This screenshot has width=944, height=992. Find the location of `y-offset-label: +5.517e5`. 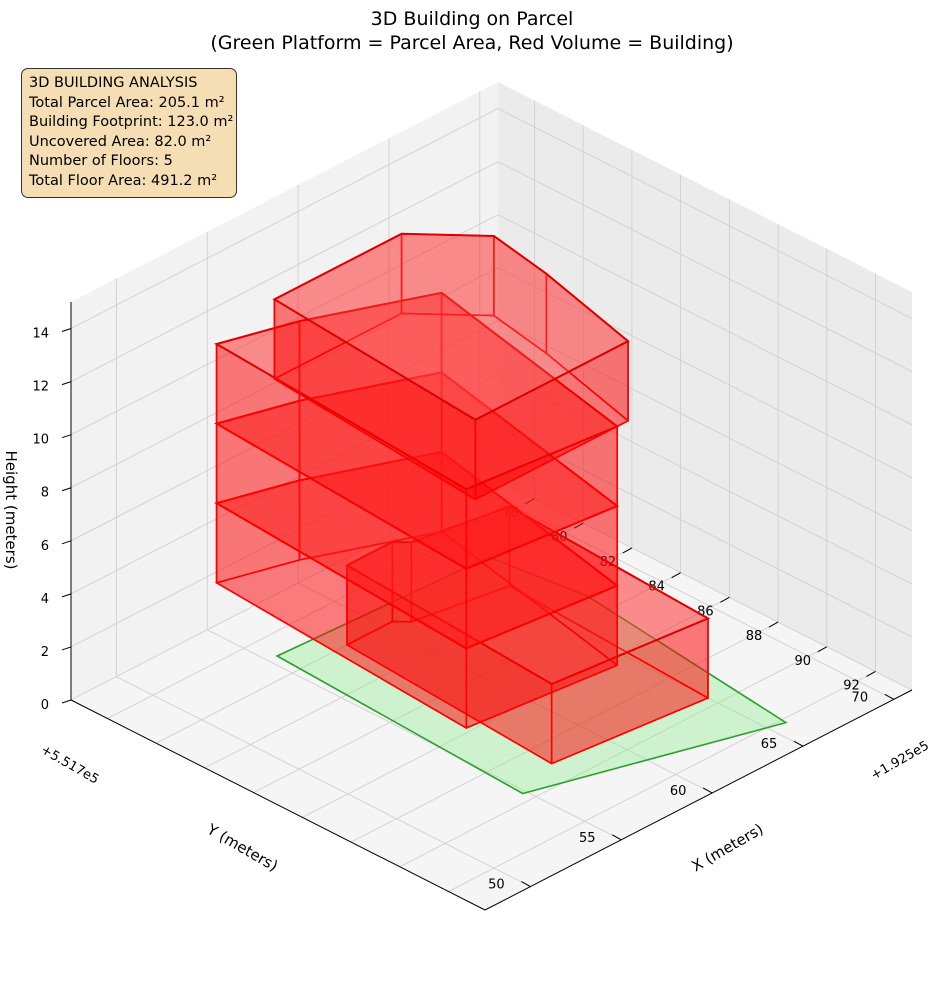

y-offset-label: +5.517e5 is located at coordinates (69, 764).